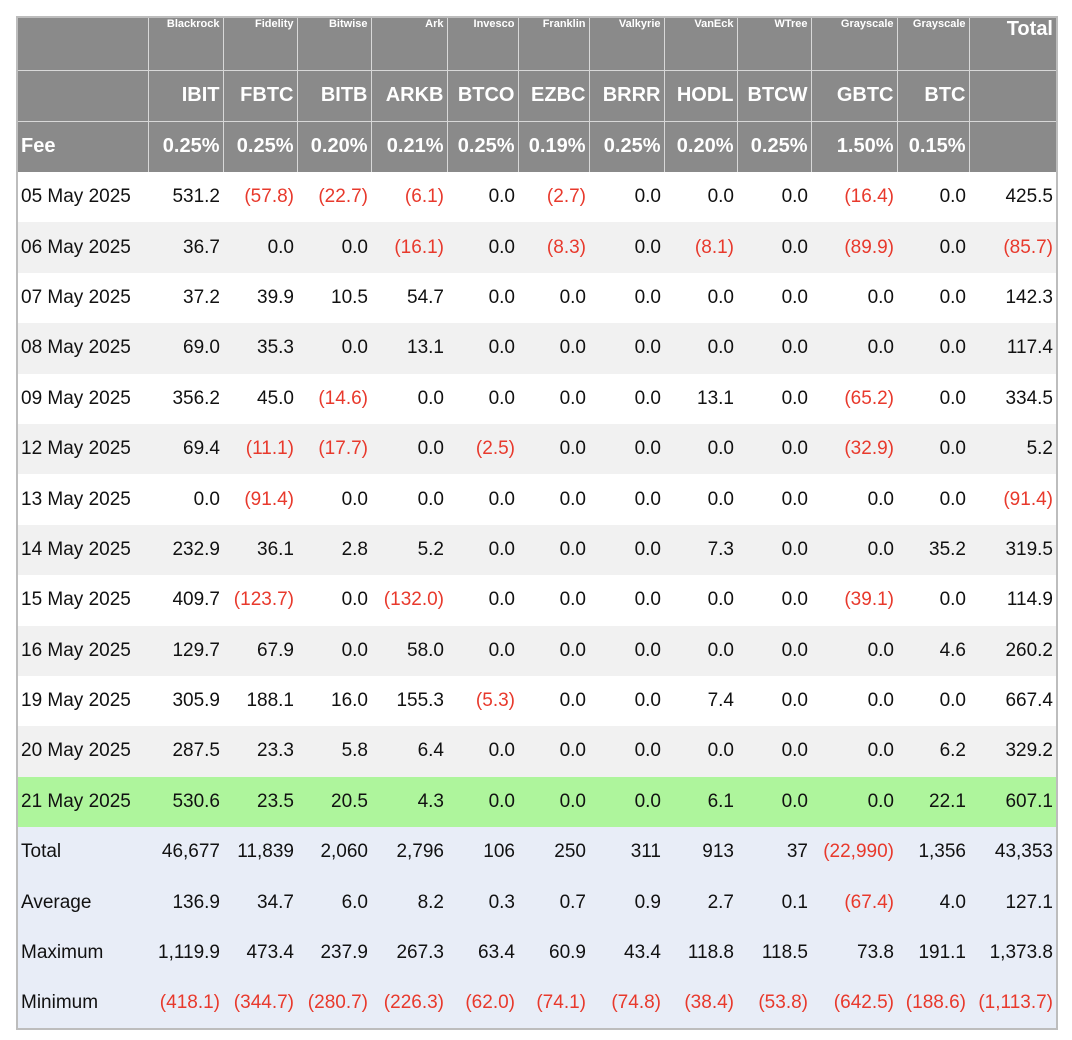 Image resolution: width=1072 pixels, height=1040 pixels. Describe the element at coordinates (185, 197) in the screenshot. I see `flow-cell: 531.2` at that location.